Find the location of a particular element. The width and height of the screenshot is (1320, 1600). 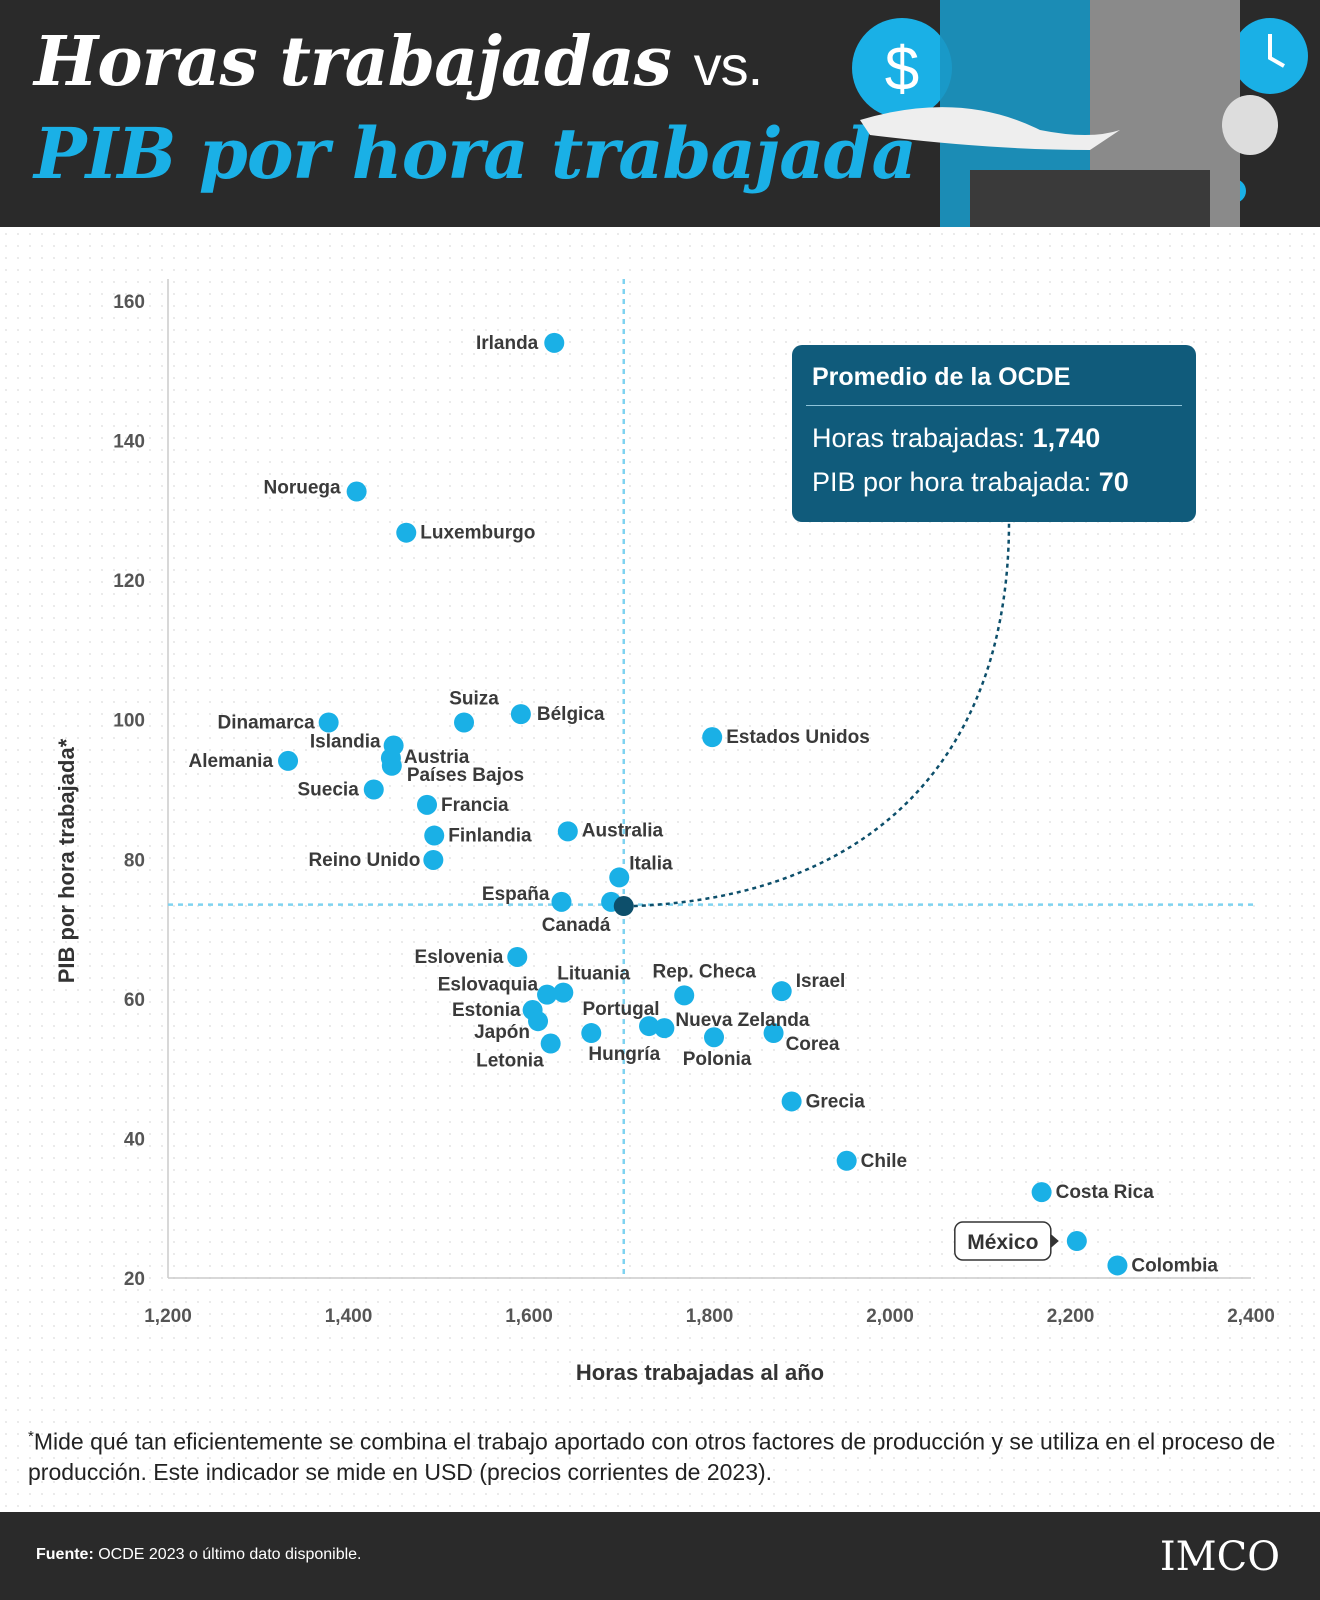

x-tick-label: 2,200 is located at coordinates (1071, 1316).